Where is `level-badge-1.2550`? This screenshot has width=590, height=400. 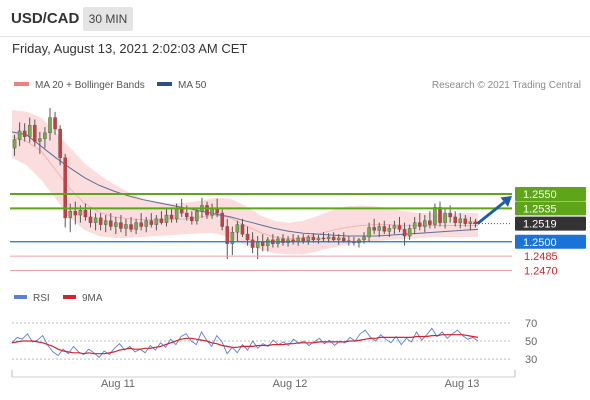 level-badge-1.2550 is located at coordinates (550, 194).